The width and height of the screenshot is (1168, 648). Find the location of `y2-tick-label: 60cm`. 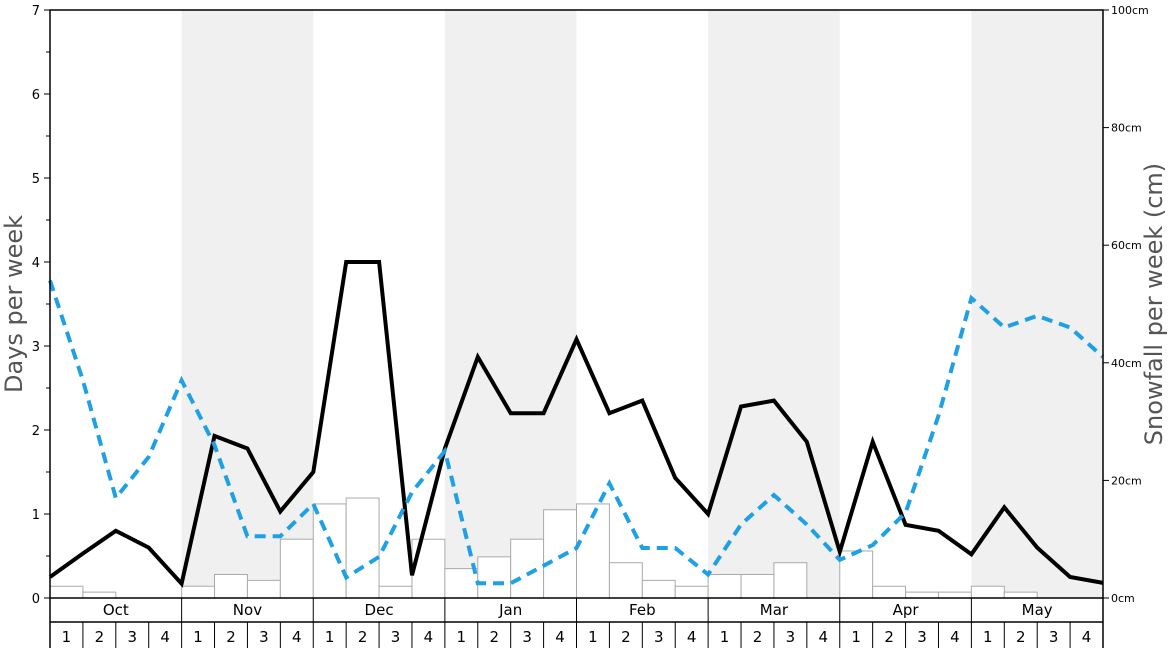

y2-tick-label: 60cm is located at coordinates (1126, 245).